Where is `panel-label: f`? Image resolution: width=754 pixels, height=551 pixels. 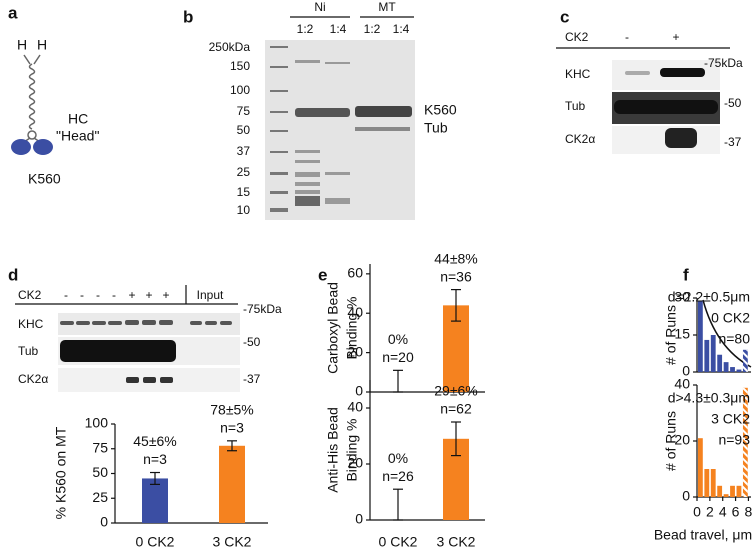
panel-label: f is located at coordinates (686, 274).